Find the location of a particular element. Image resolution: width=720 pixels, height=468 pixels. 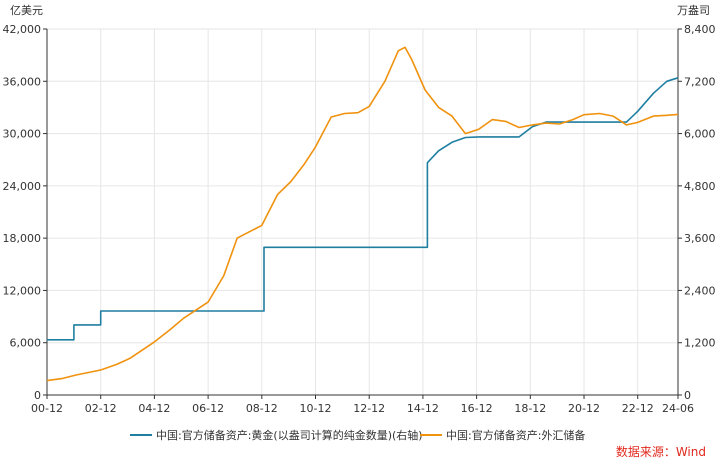

x-tick-label: 06-12 is located at coordinates (208, 408).